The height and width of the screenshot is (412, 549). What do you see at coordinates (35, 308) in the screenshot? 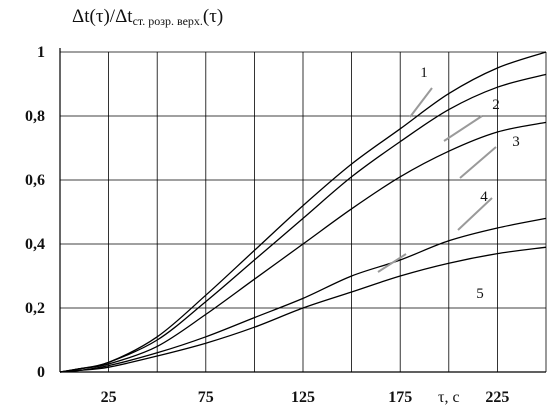
I see `y-tick-label: 0,2` at bounding box center [35, 308].